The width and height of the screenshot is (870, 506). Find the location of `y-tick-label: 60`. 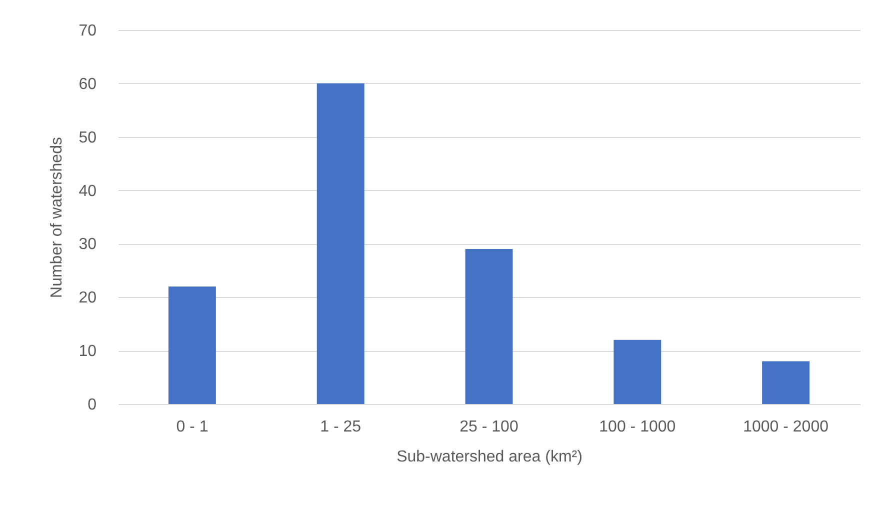

y-tick-label: 60 is located at coordinates (87, 84).